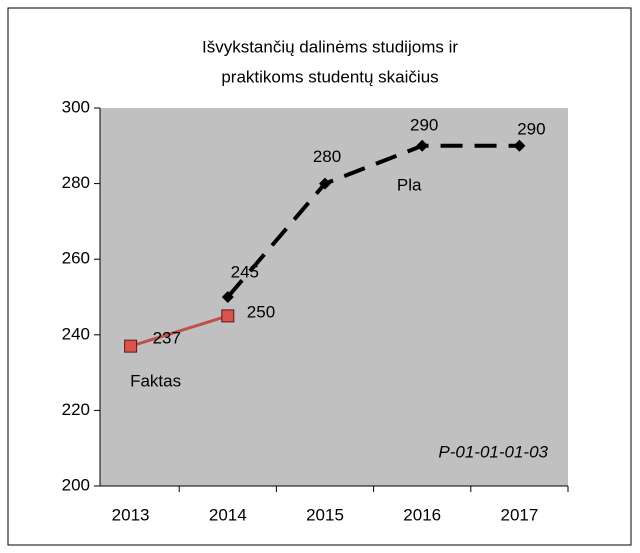 This screenshot has height=553, width=640. What do you see at coordinates (493, 451) in the screenshot?
I see `annotation: P-01-01-01-03` at bounding box center [493, 451].